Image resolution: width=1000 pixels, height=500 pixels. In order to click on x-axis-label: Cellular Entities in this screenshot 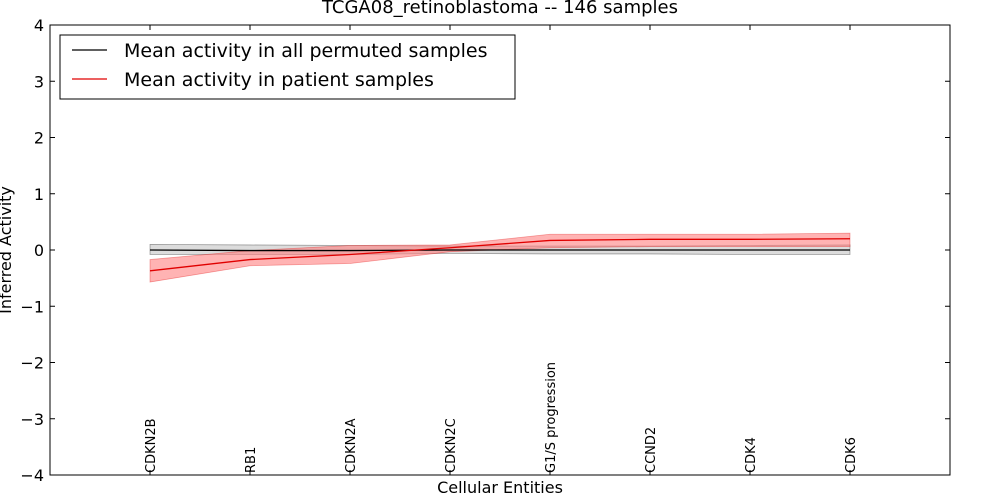, I will do `click(500, 487)`.